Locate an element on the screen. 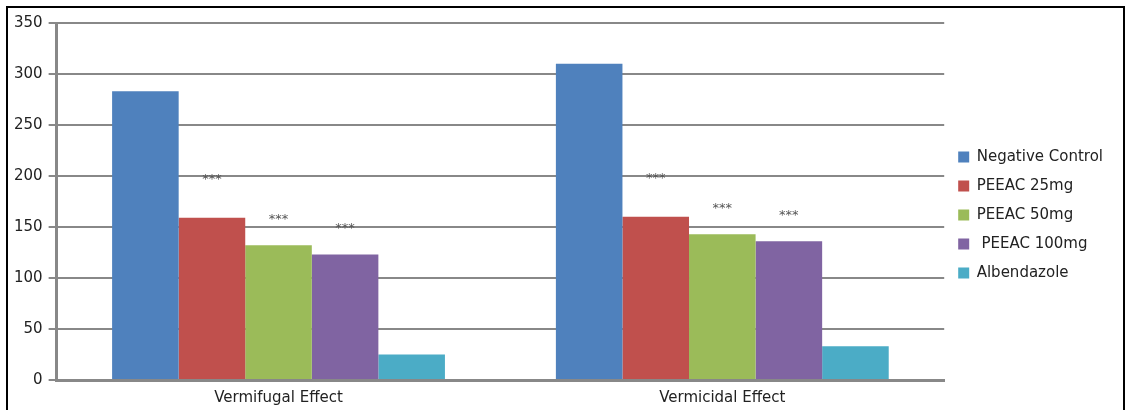 The image size is (1127, 412). y-tick-label: 50 is located at coordinates (33, 327).